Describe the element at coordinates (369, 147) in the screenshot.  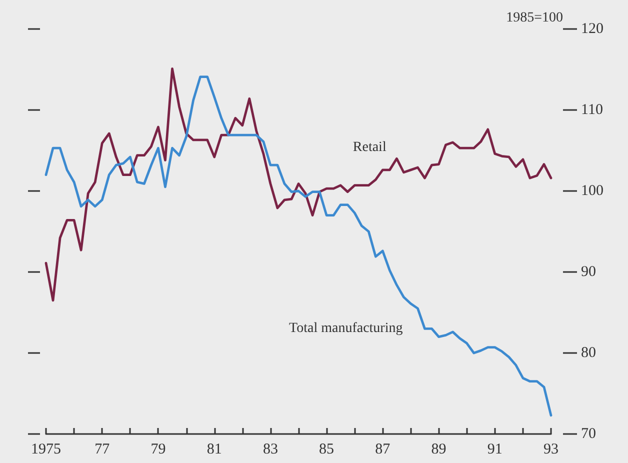
I see `series-label: Retail` at that location.